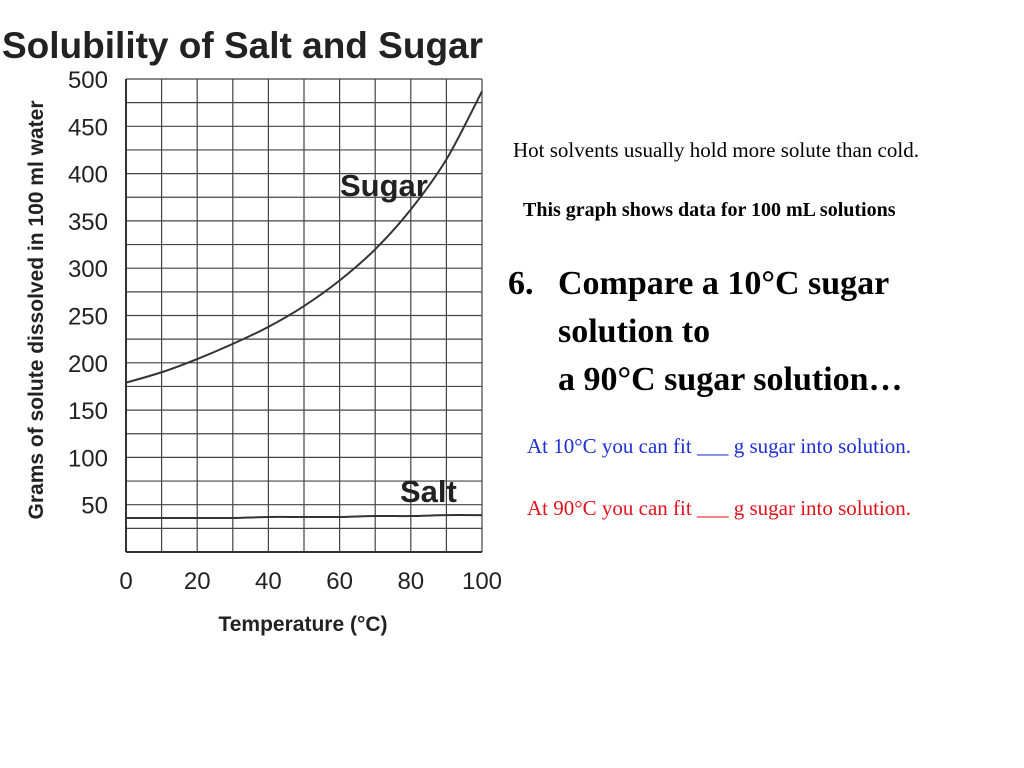 The width and height of the screenshot is (1024, 768). What do you see at coordinates (268, 581) in the screenshot?
I see `x-tick-label: 40` at bounding box center [268, 581].